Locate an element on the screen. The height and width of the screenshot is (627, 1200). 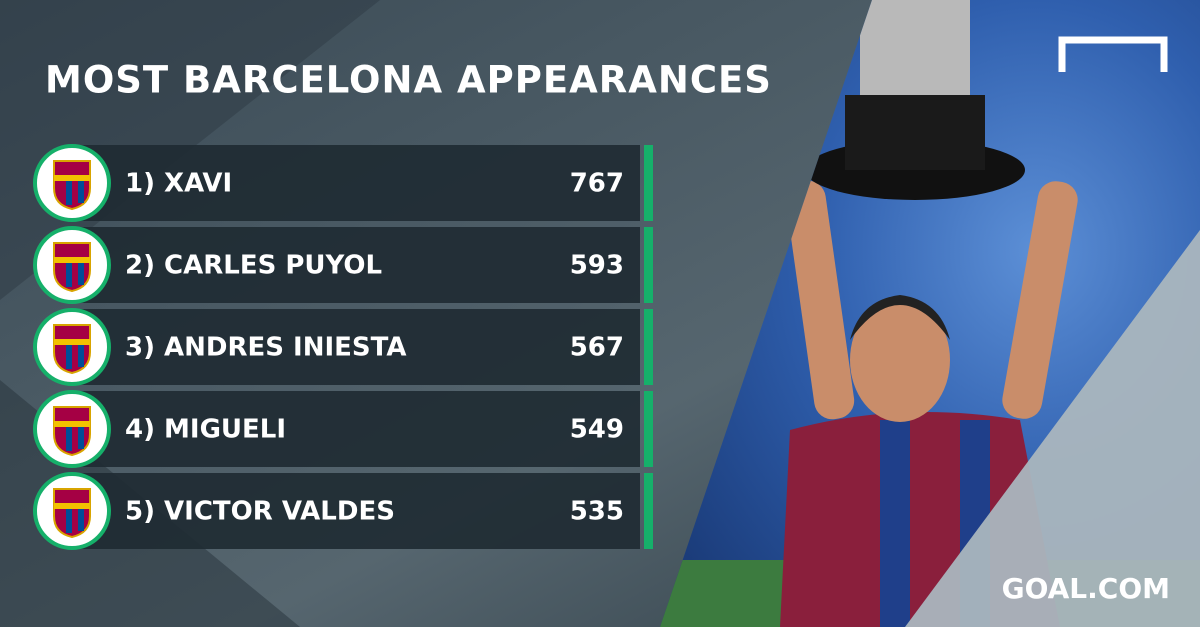
row: 5) VICTOR VALDES 535 is located at coordinates (343, 511).